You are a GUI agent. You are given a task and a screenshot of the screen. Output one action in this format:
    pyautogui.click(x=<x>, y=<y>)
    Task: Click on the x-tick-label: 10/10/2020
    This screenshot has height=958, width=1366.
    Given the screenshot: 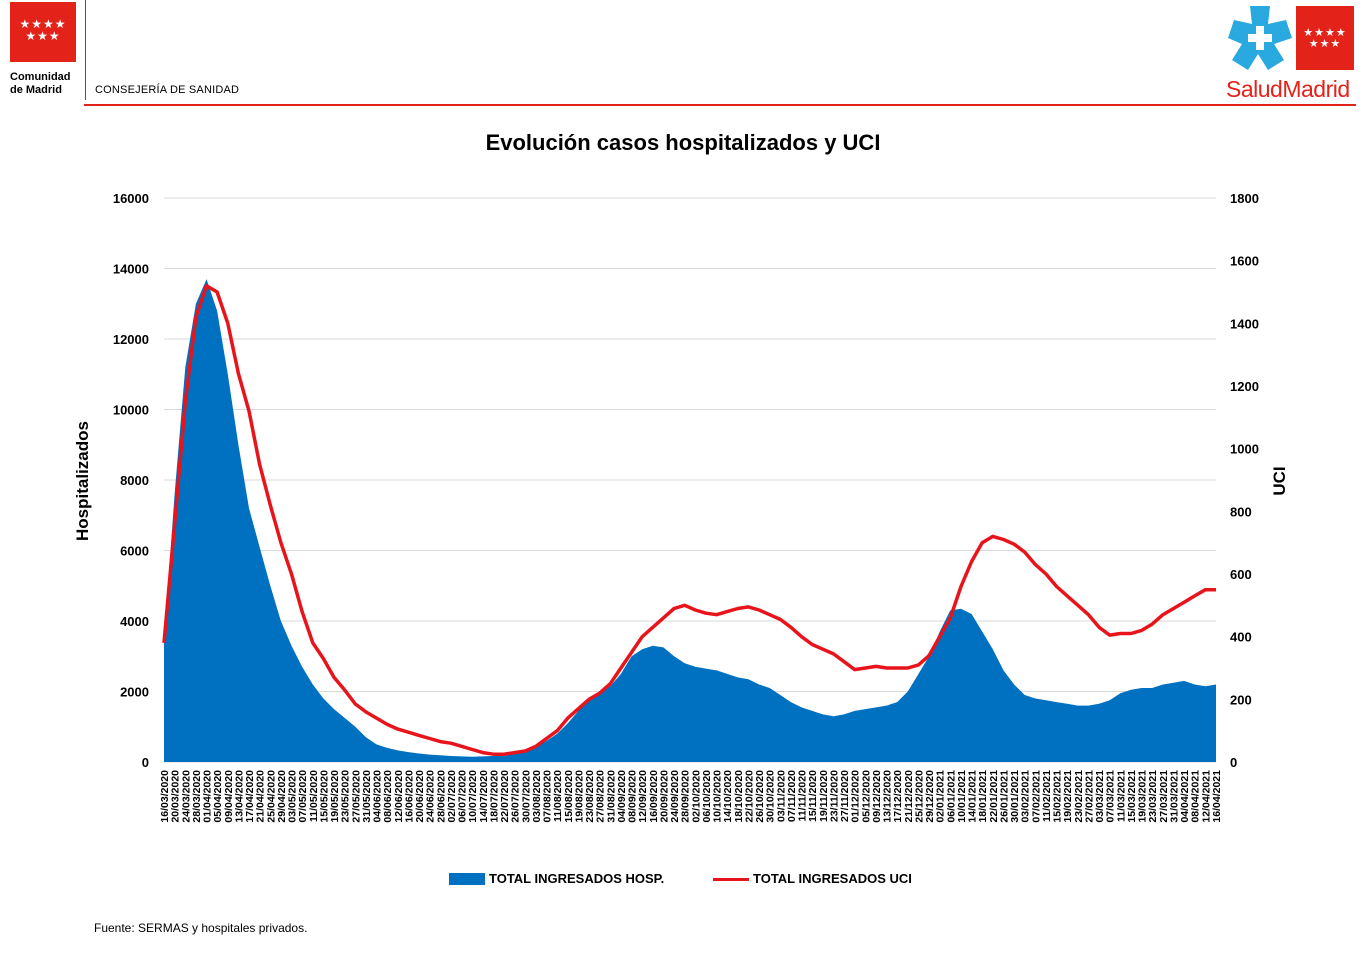 What is the action you would take?
    pyautogui.click(x=718, y=796)
    